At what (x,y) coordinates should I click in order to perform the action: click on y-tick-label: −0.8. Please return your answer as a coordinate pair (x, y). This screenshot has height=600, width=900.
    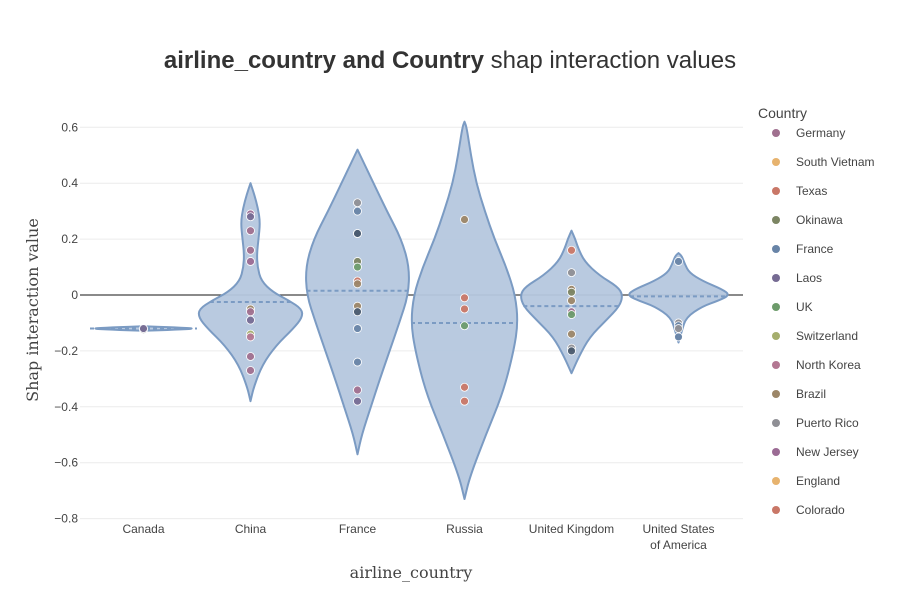
    Looking at the image, I should click on (66, 519).